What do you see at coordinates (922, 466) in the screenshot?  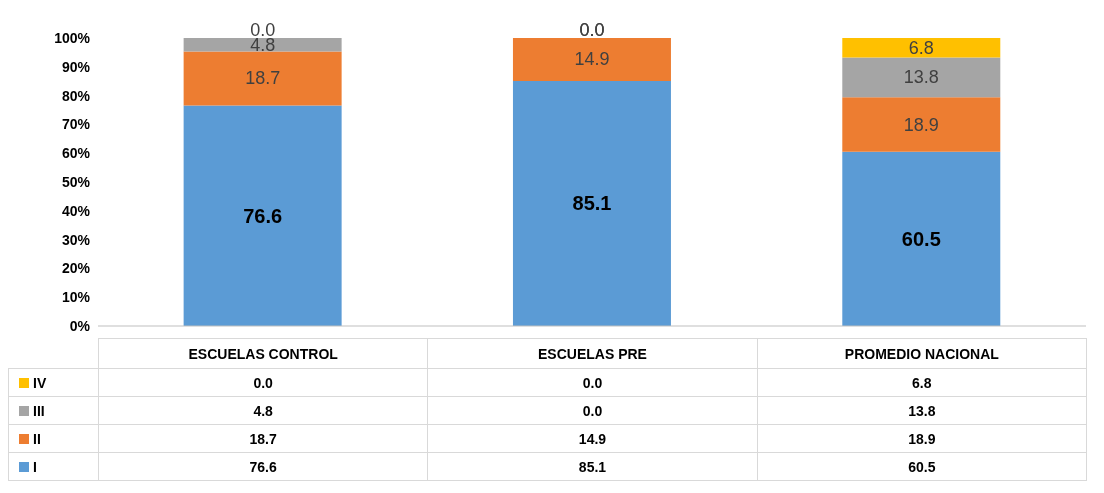 I see `data-label: 60.5` at bounding box center [922, 466].